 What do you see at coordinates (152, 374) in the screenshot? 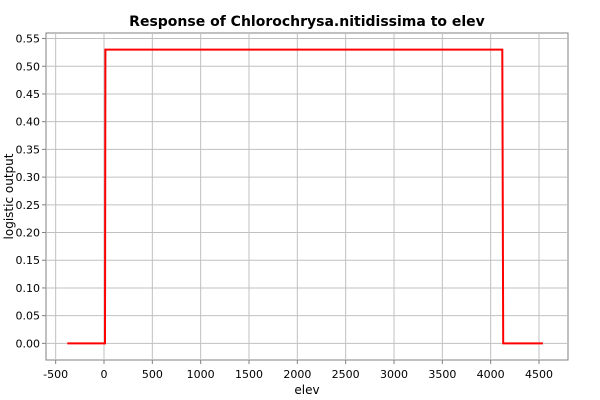
I see `x-tick-label: 500` at bounding box center [152, 374].